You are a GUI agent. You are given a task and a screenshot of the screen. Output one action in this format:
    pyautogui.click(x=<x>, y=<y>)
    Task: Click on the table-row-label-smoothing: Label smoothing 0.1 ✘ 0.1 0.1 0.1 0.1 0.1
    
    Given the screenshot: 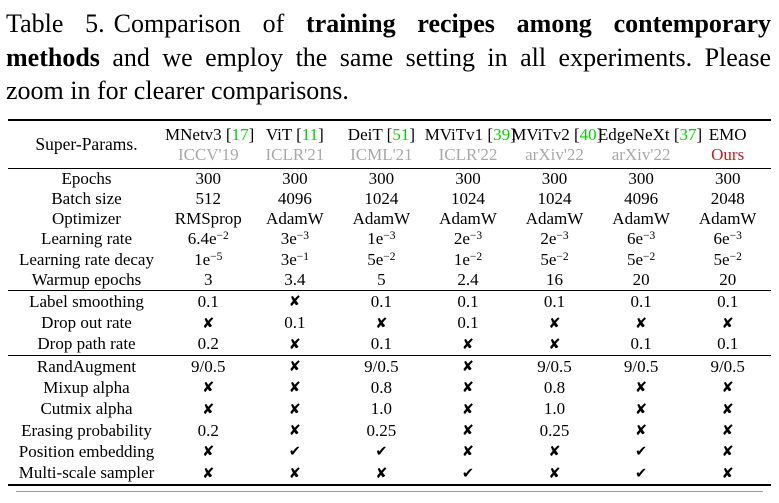 What is the action you would take?
    pyautogui.click(x=389, y=302)
    